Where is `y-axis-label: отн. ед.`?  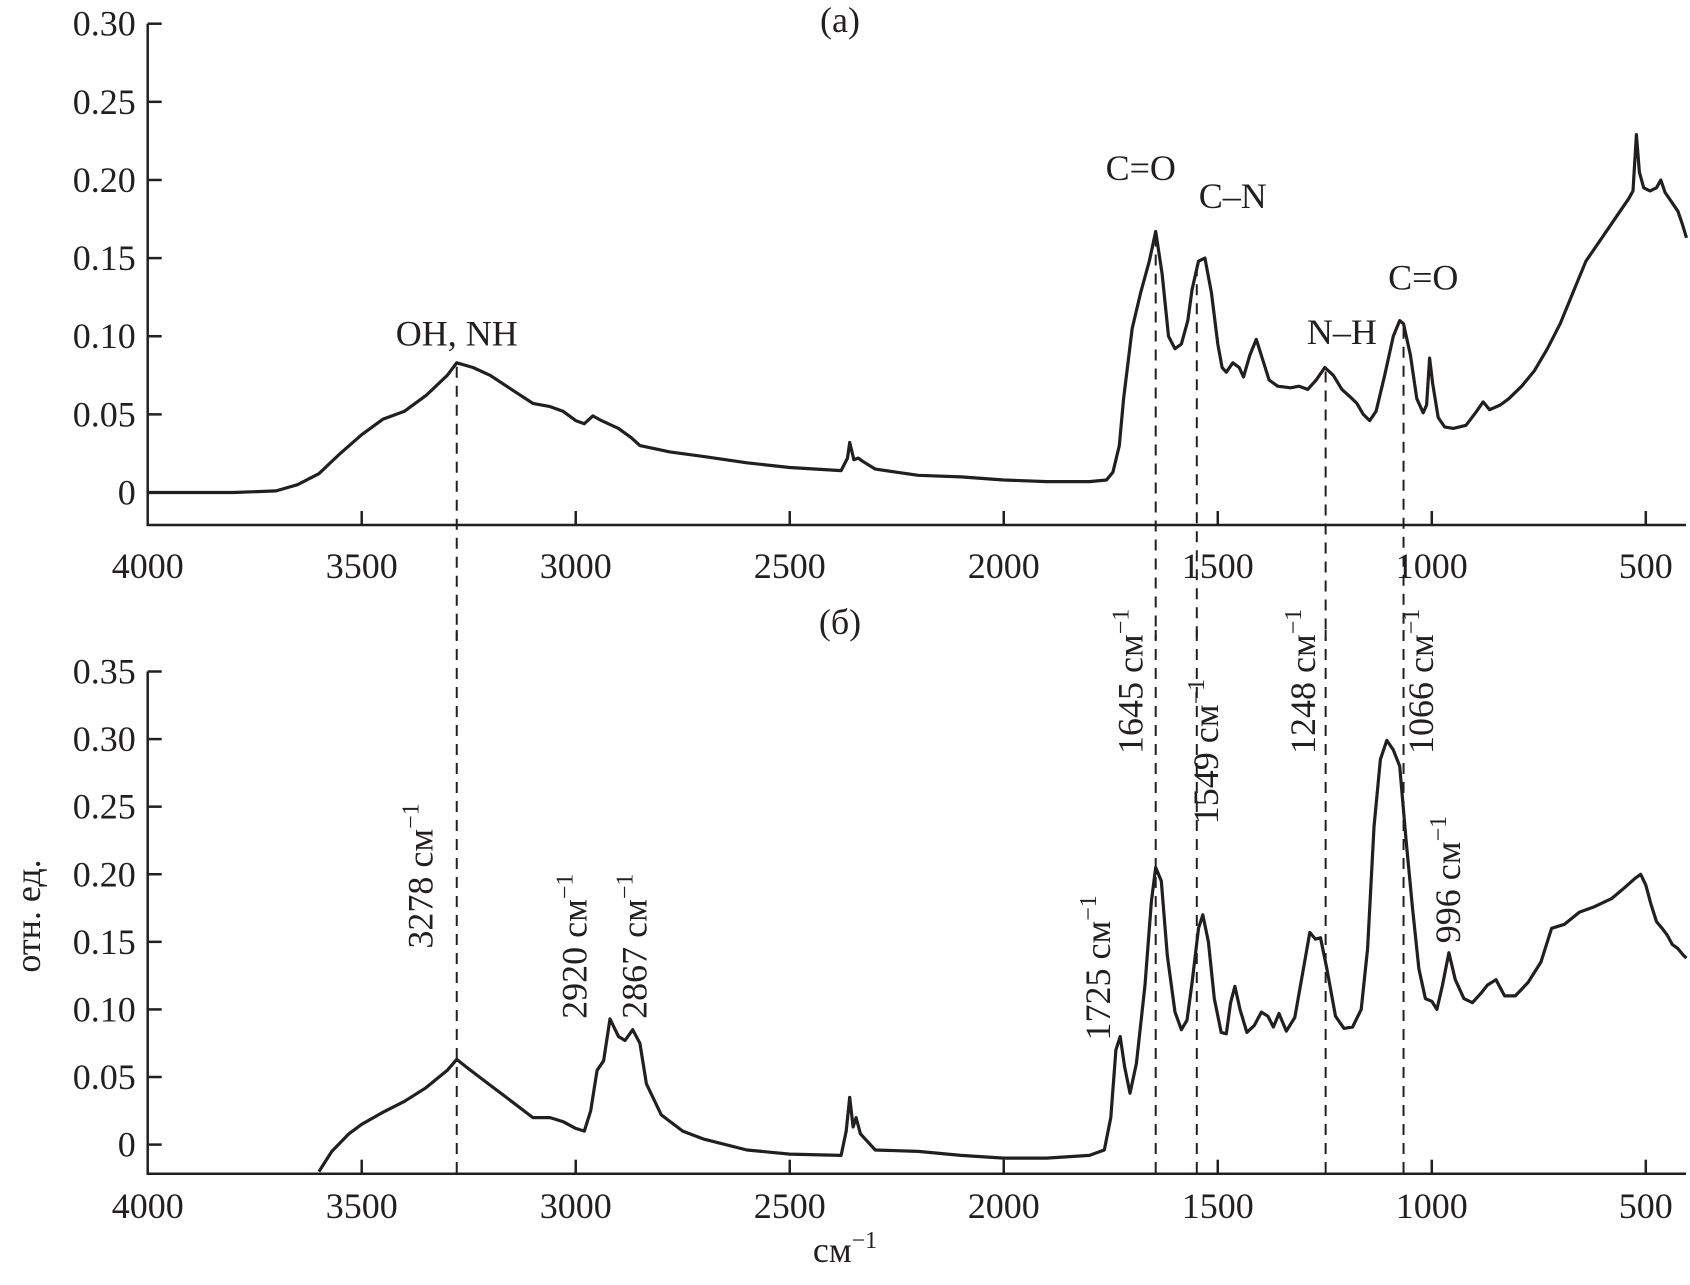 y-axis-label: отн. ед. is located at coordinates (28, 915).